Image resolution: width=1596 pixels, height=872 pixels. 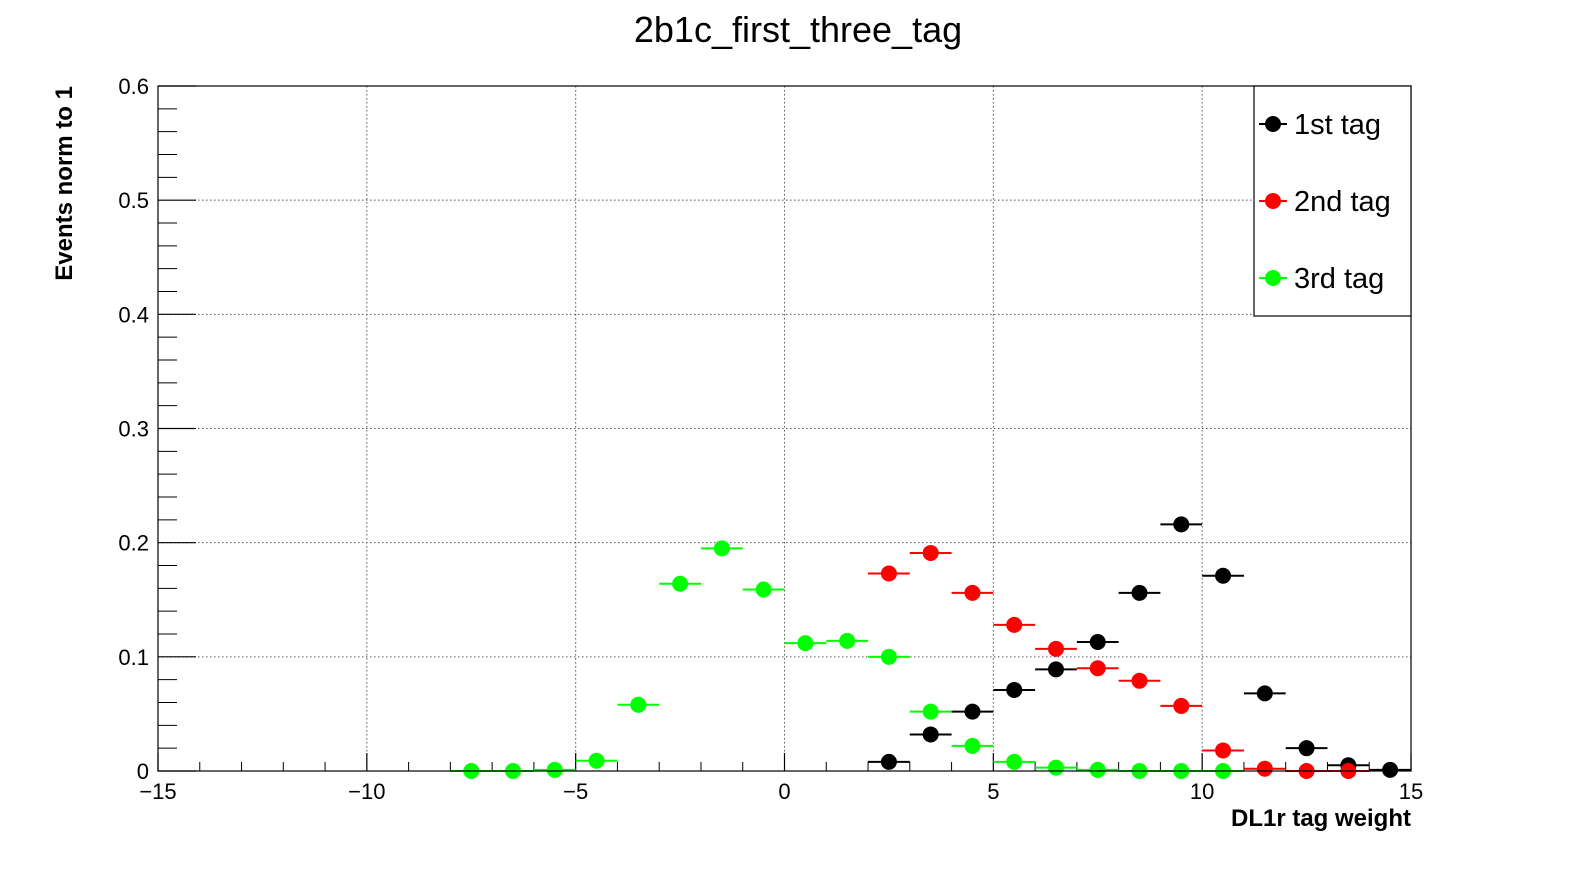 I want to click on y-tick-label: 0.4, so click(x=133, y=314).